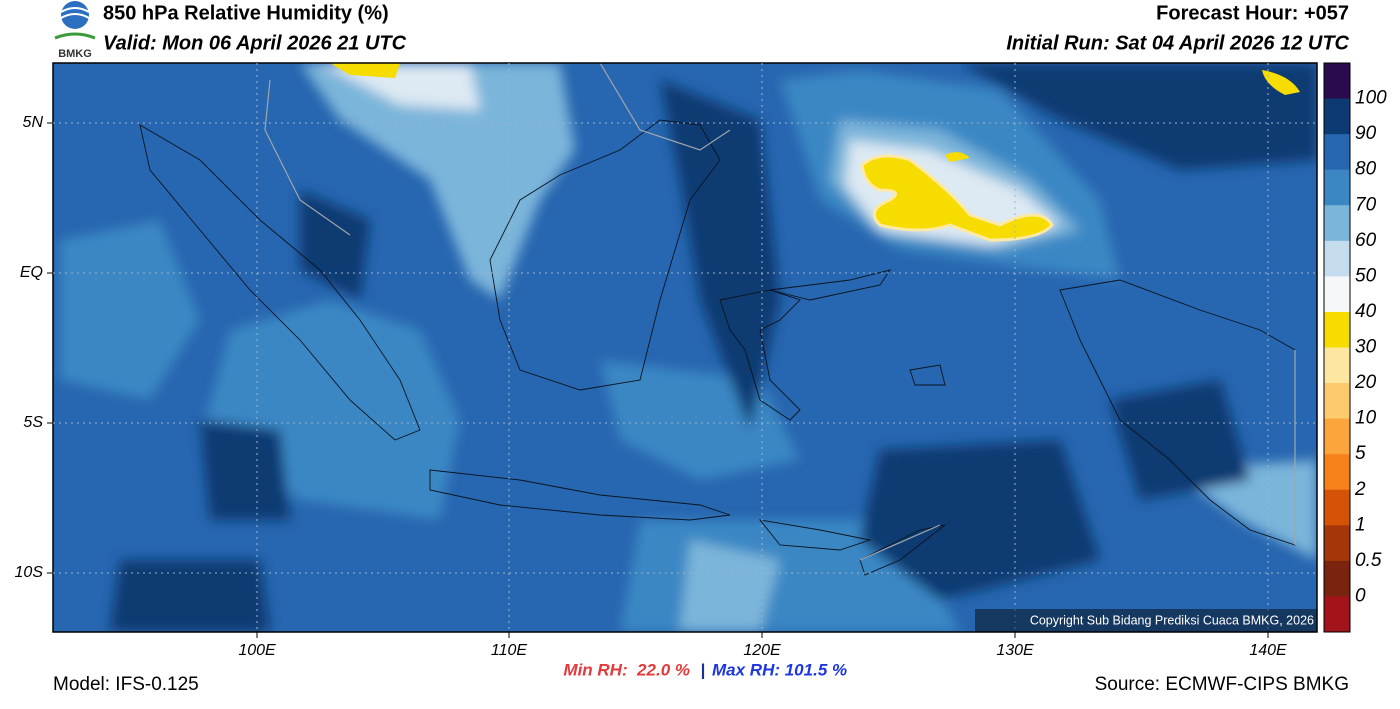 This screenshot has height=709, width=1400. I want to click on model: Model: IFS-0.125, so click(126, 684).